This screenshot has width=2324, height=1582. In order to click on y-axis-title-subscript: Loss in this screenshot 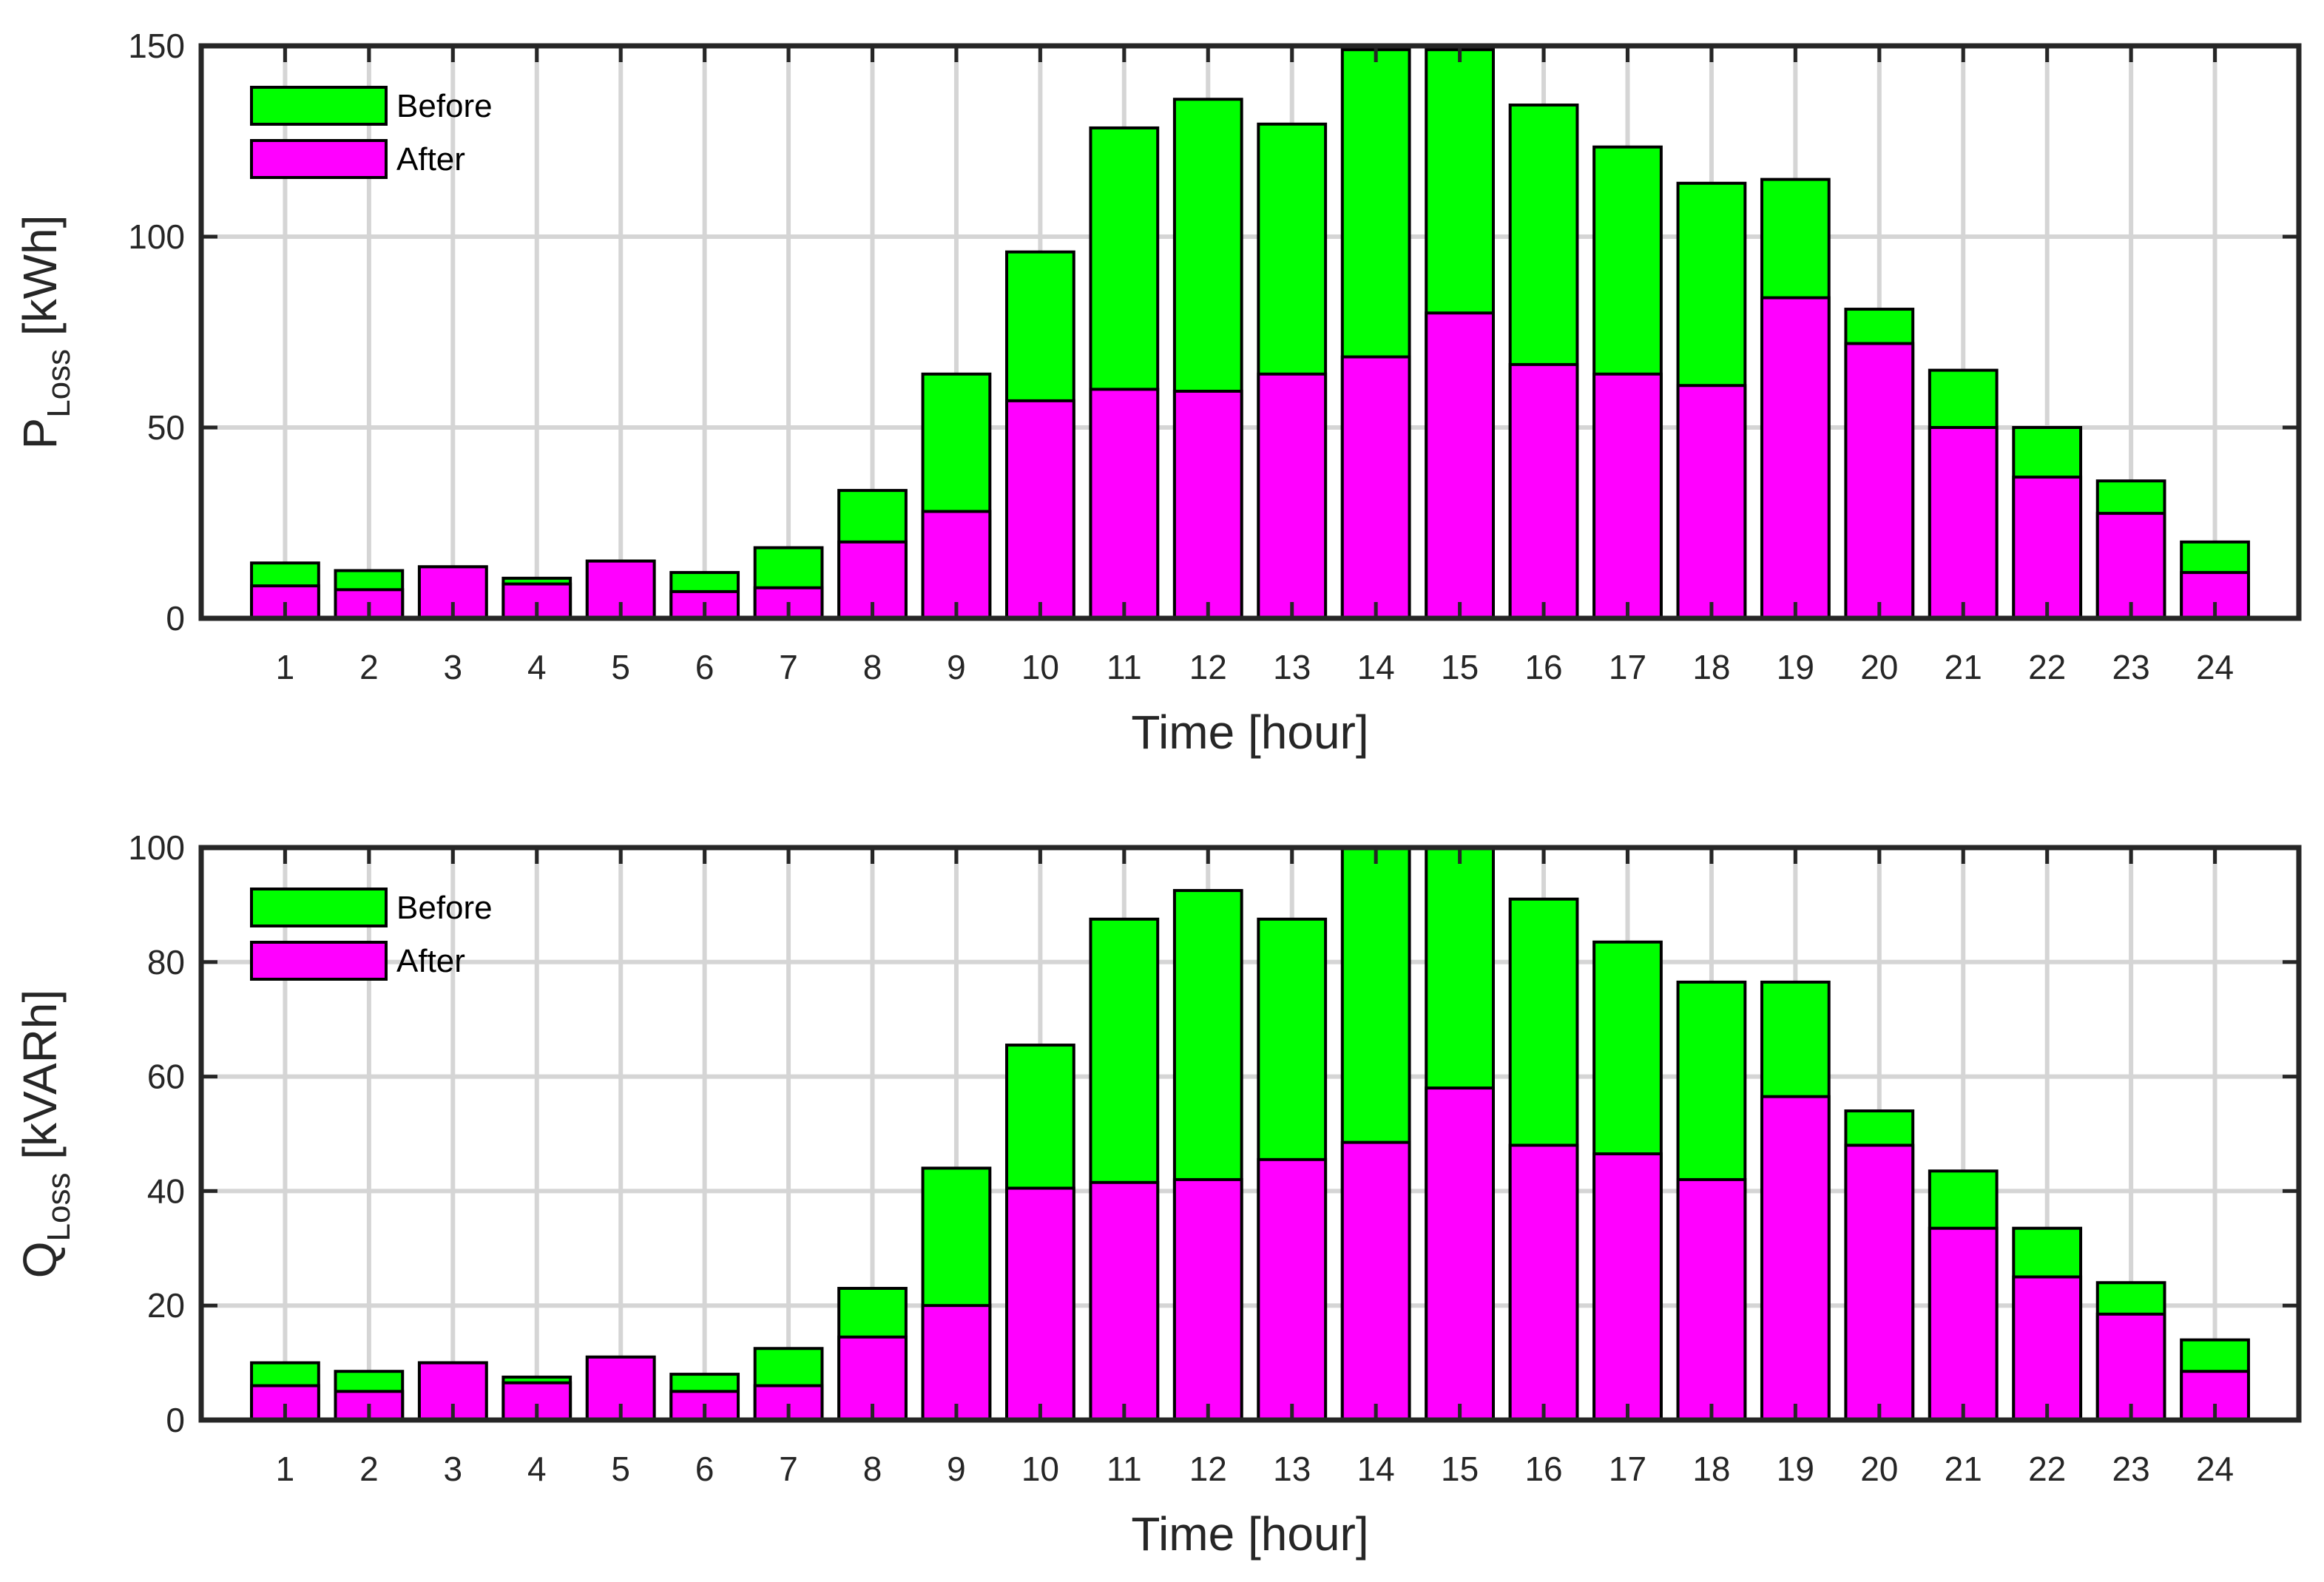, I will do `click(59, 383)`.